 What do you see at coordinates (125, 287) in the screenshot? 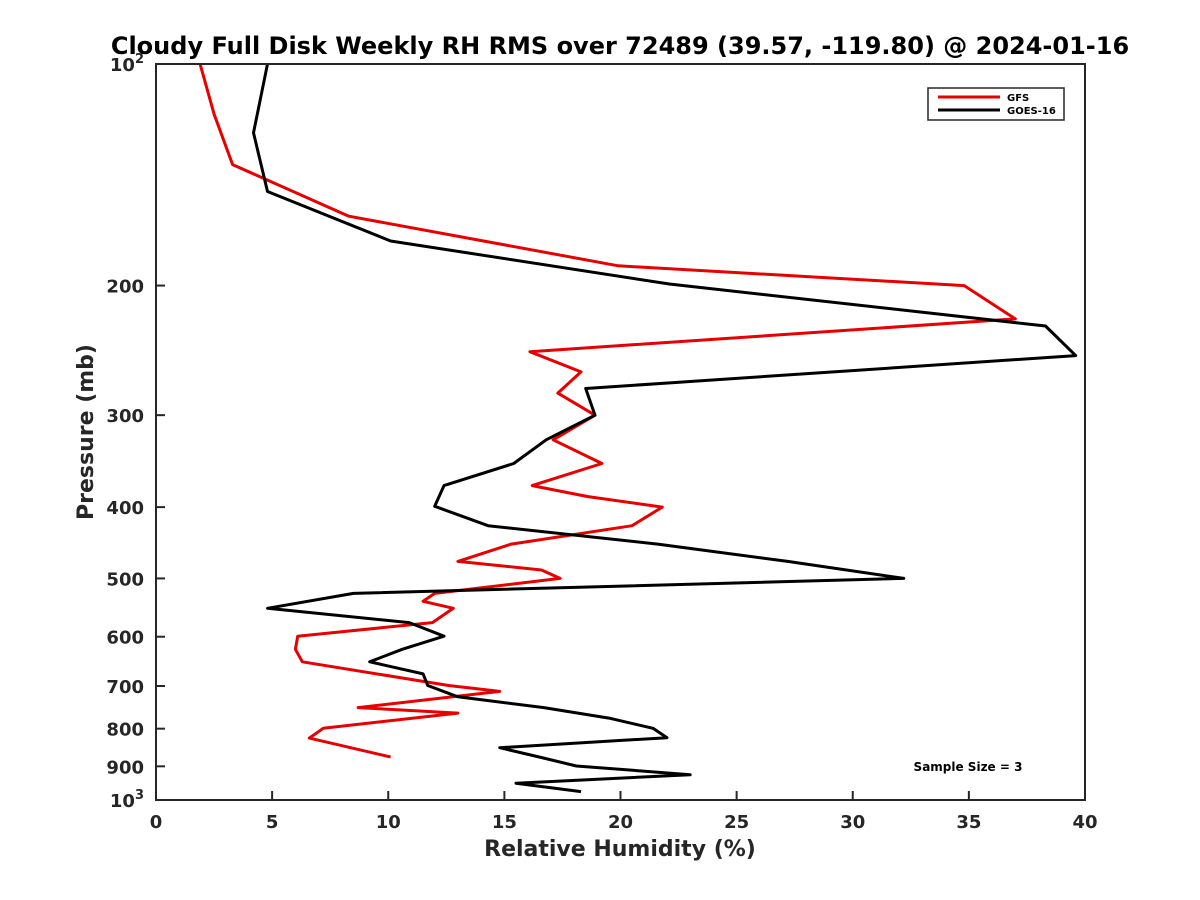
I see `y-tick-label: 200` at bounding box center [125, 287].